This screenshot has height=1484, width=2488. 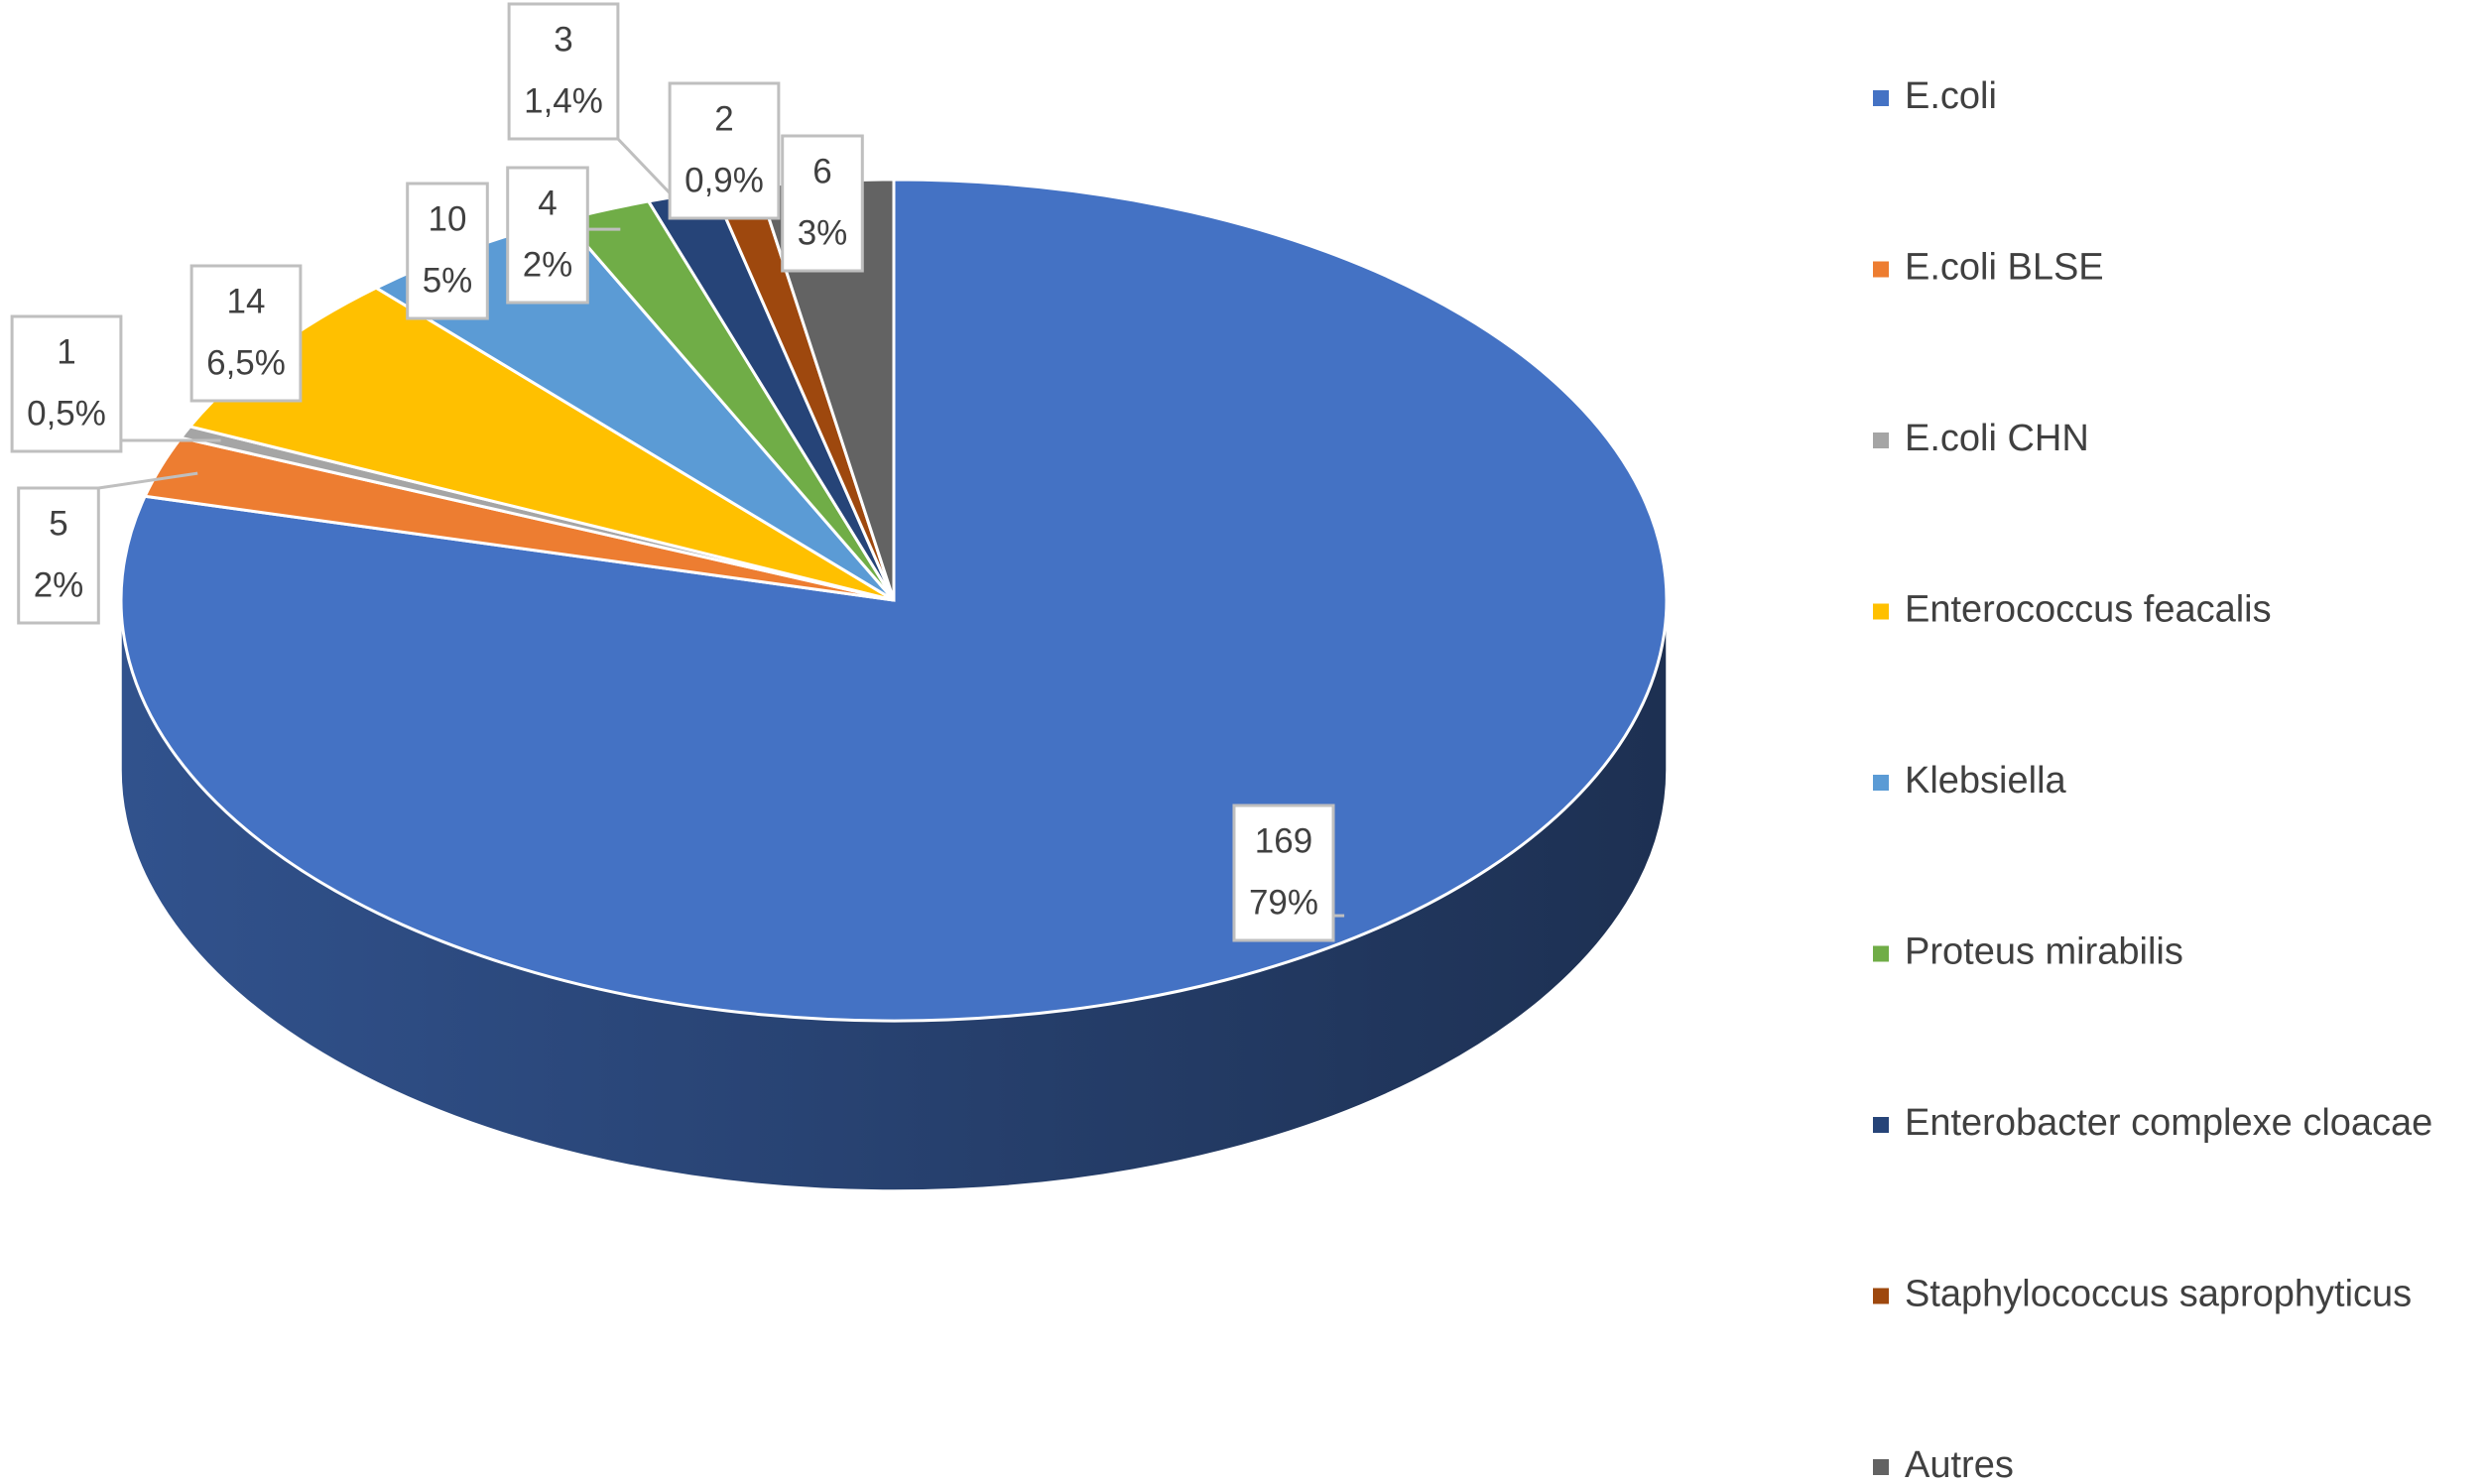 What do you see at coordinates (2044, 952) in the screenshot?
I see `legend-label: Proteus mirabilis` at bounding box center [2044, 952].